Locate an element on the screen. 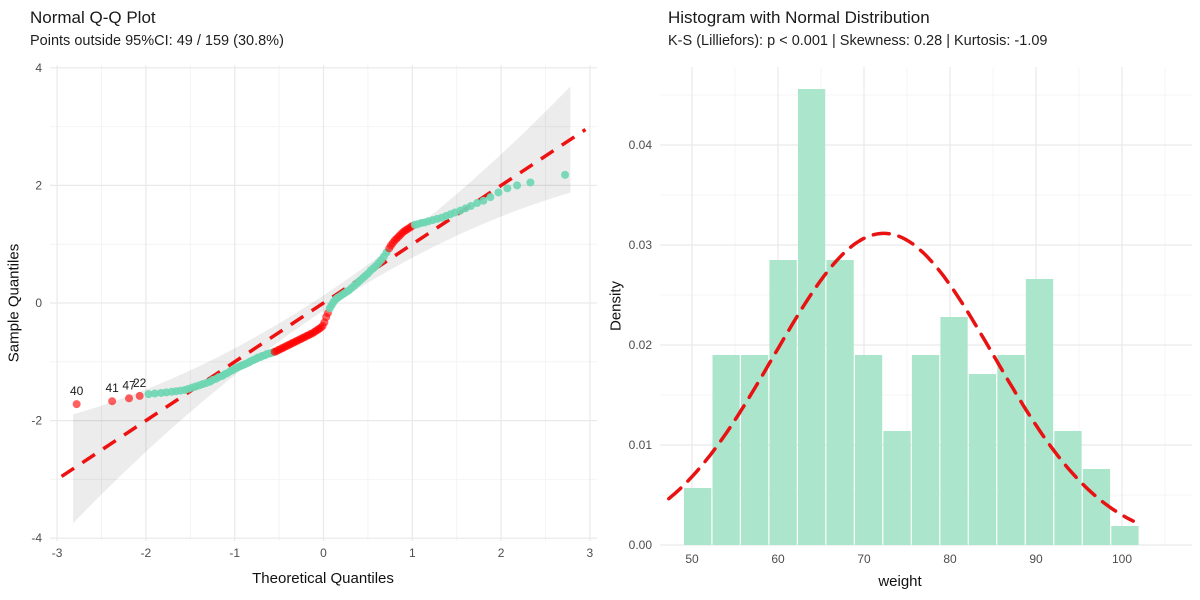  x-tick-label: -3 is located at coordinates (57, 553).